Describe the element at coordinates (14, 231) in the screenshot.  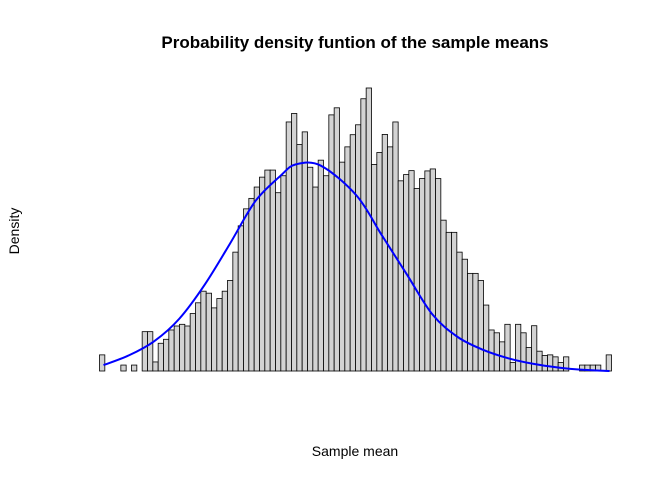
I see `y-axis-label: Density` at that location.